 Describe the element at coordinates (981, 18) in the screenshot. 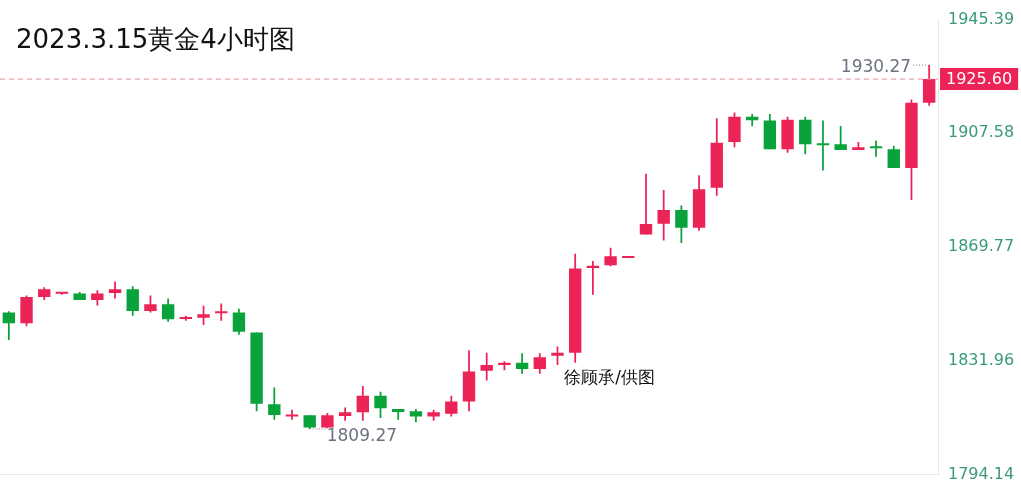

I see `y-tick-label: 1945.39` at that location.